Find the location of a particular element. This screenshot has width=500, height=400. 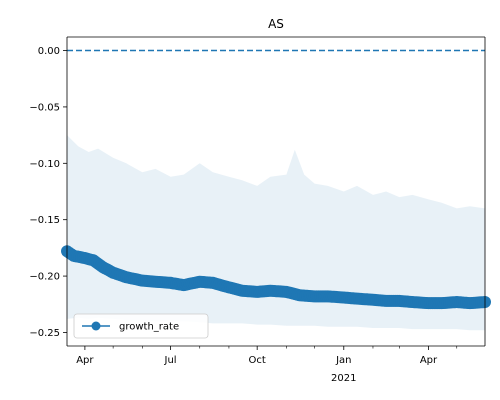

x-axis-ticks: Apr Jul Oct Jan 2021 Apr is located at coordinates (267, 365).